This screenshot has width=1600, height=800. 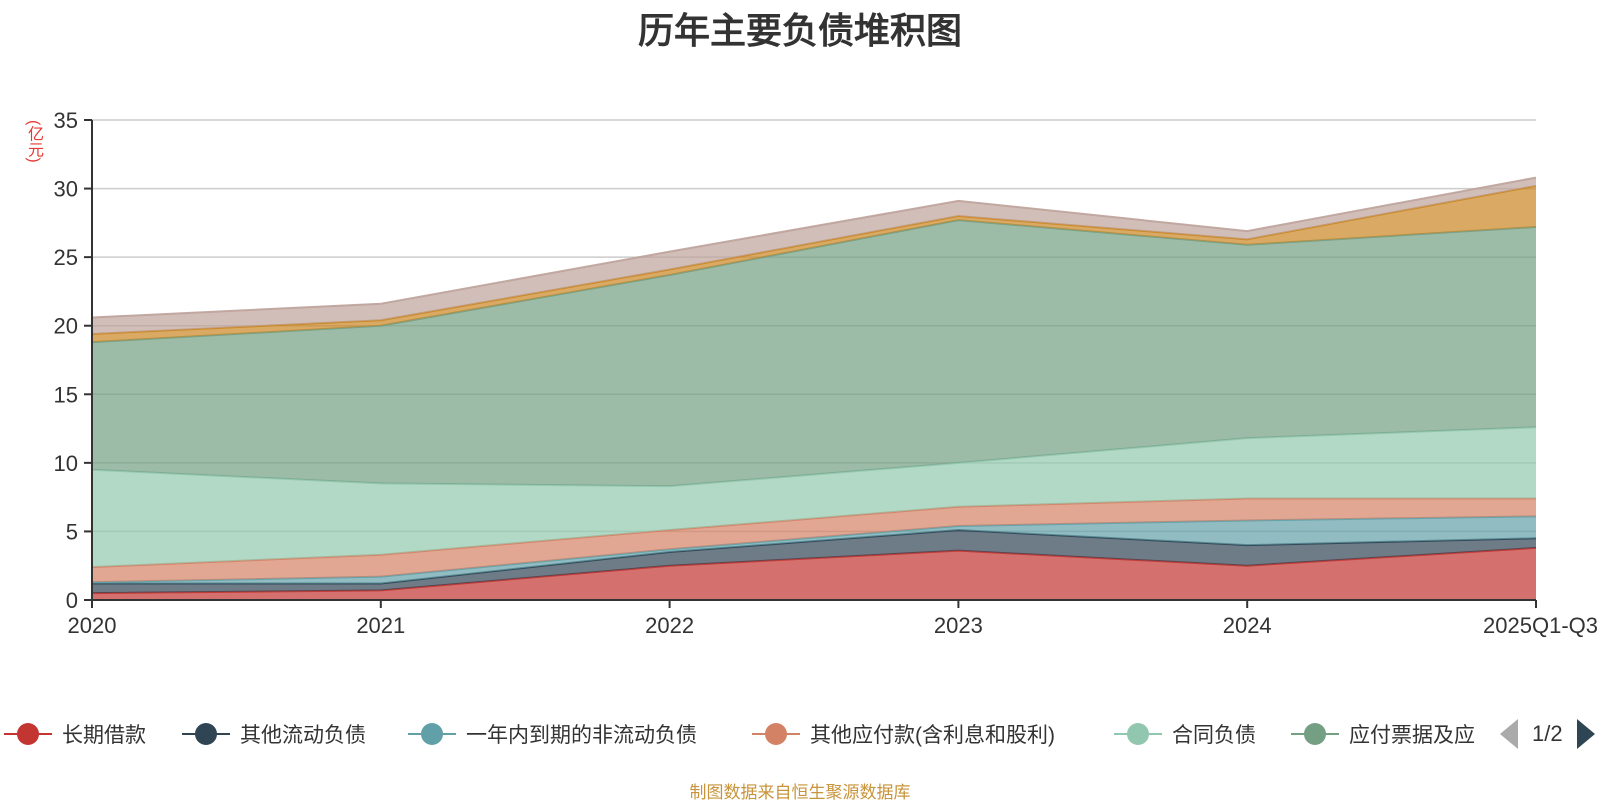 I want to click on legend-item: 长期借款, so click(x=73, y=734).